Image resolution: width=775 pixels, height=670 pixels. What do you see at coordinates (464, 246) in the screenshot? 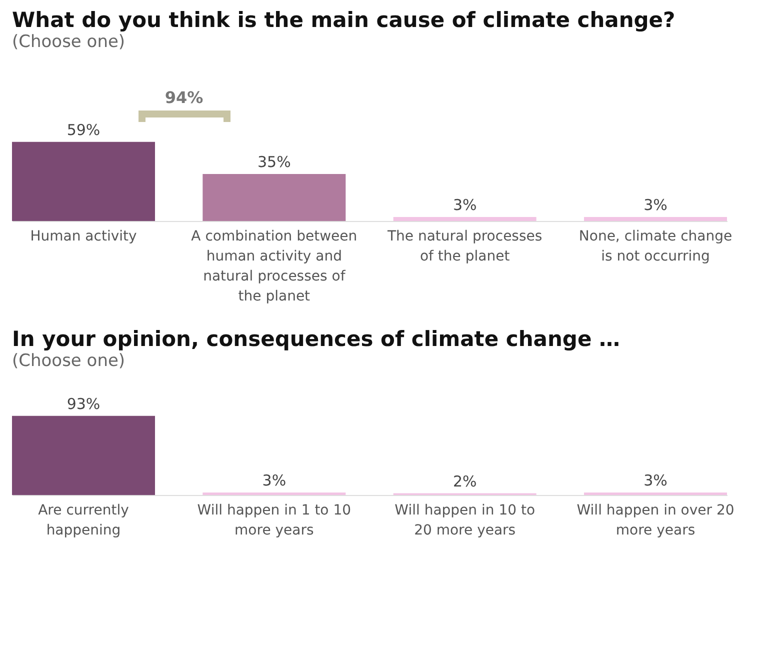
I see `x-tick-label: The natural processes of the planet` at bounding box center [464, 246].